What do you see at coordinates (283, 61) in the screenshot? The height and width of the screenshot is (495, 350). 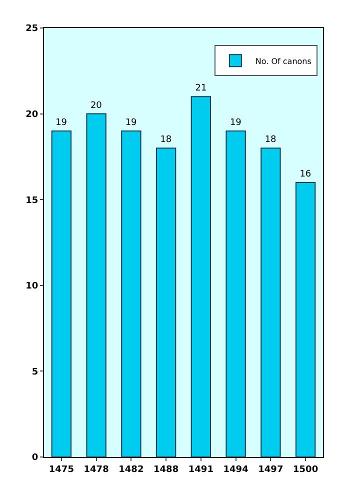 I see `legend-label: No. Of canons` at bounding box center [283, 61].